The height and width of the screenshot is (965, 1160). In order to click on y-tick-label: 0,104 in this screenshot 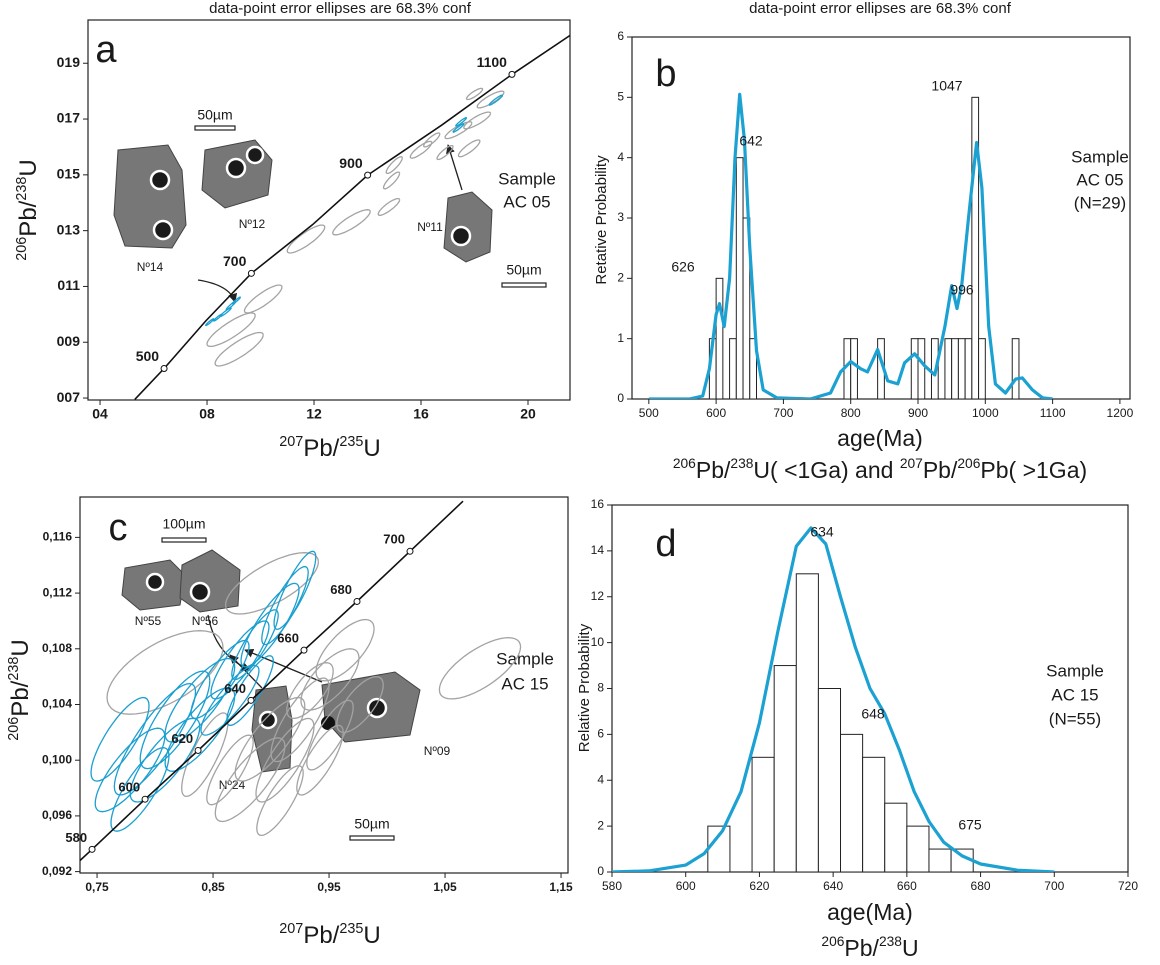, I will do `click(57, 704)`.